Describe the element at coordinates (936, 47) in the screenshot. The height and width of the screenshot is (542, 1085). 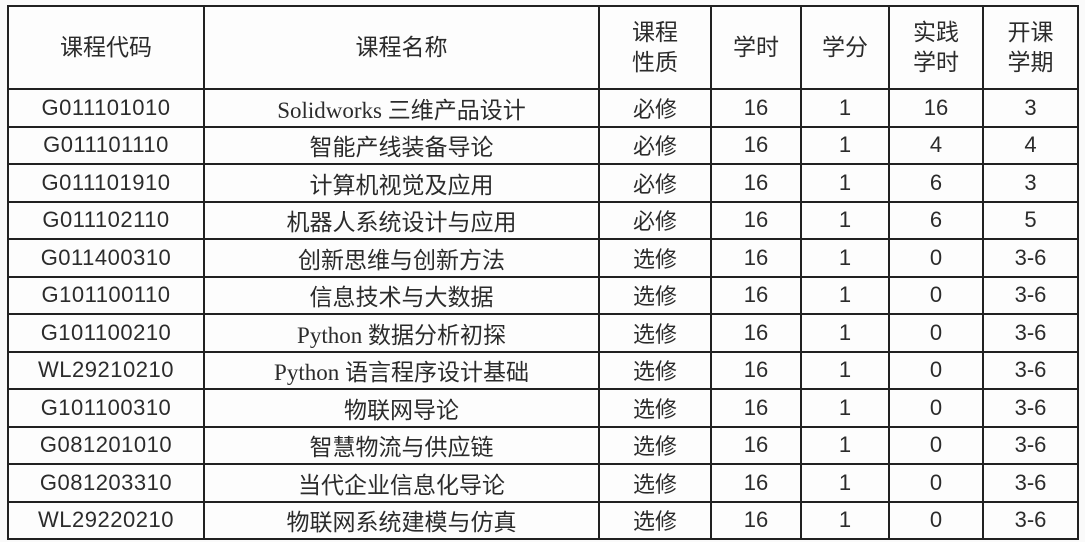
I see `column-header-practice-hours: 实践 学时` at that location.